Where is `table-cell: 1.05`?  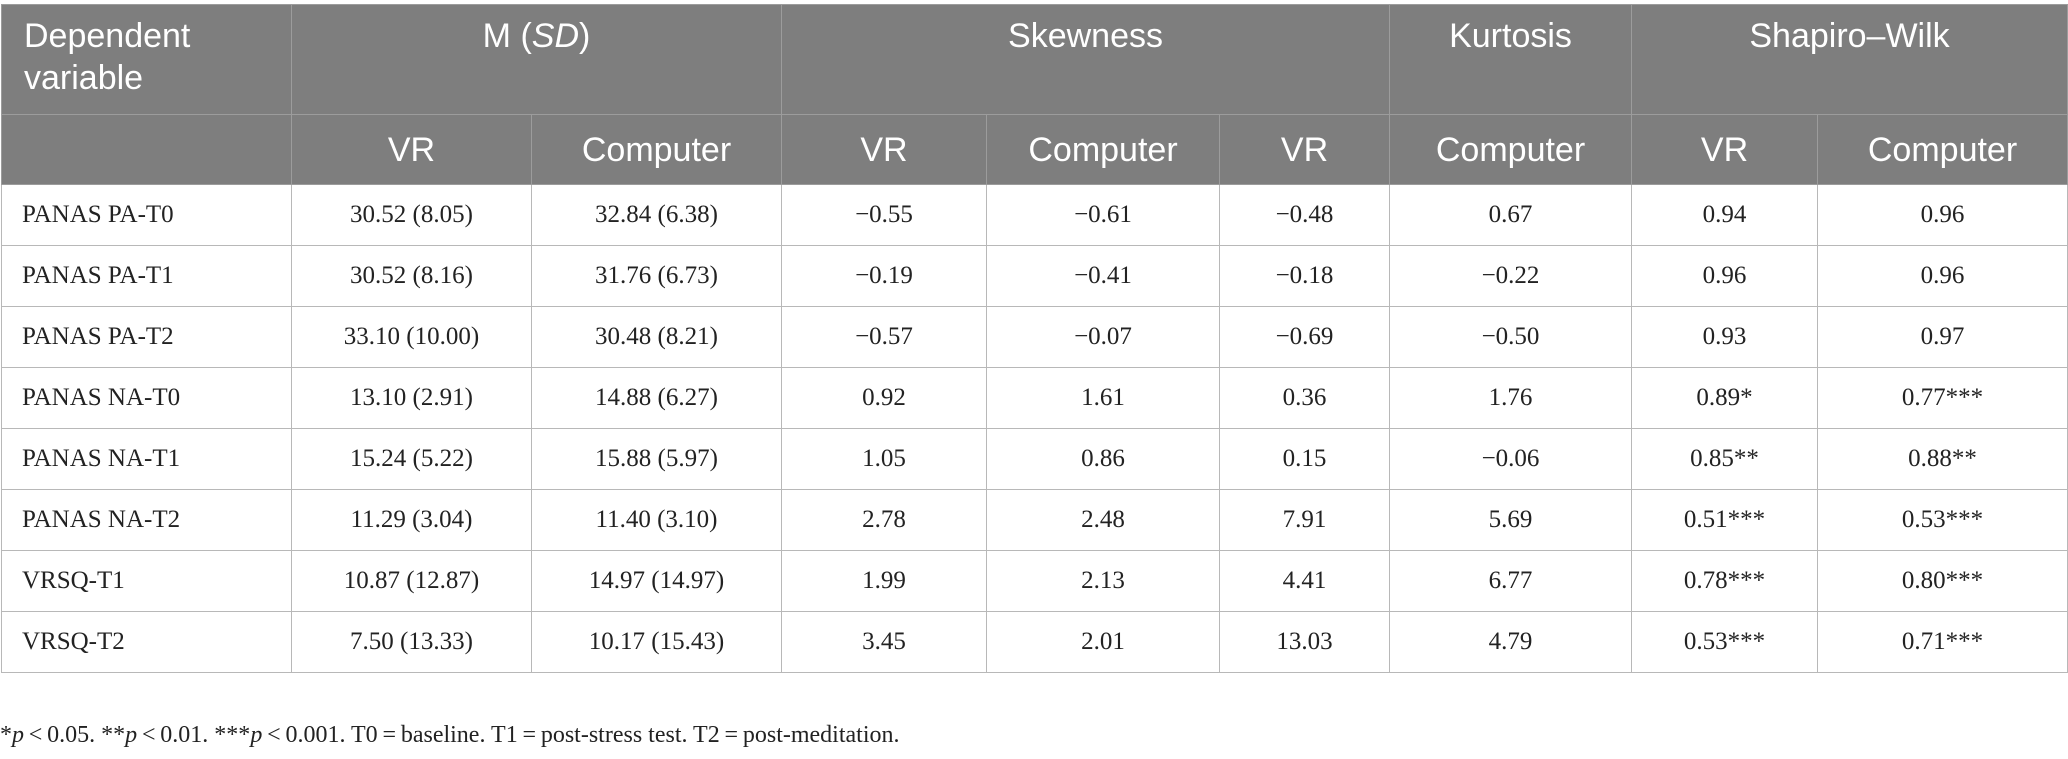 table-cell: 1.05 is located at coordinates (884, 459).